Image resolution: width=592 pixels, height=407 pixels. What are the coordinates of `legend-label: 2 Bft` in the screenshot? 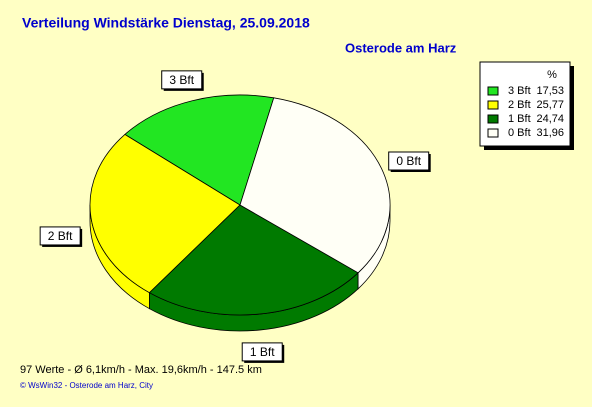 It's located at (519, 105).